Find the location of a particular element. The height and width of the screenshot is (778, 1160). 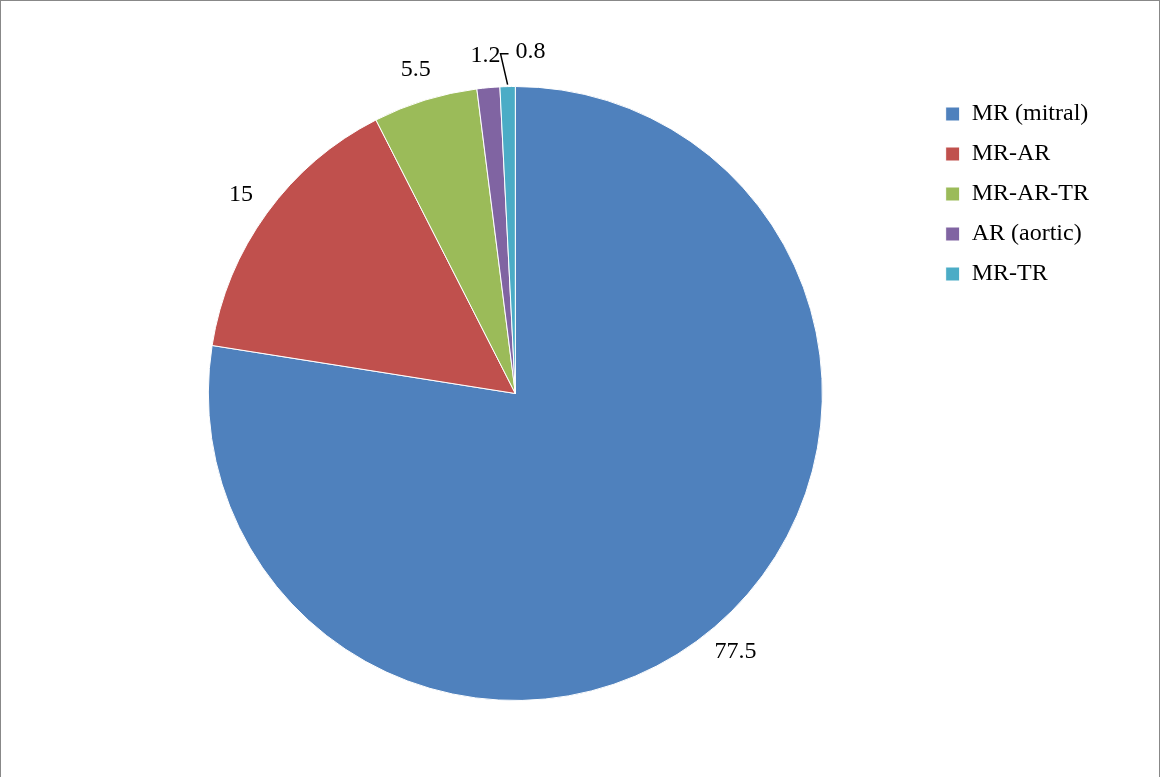

data-label: 15 is located at coordinates (241, 192).